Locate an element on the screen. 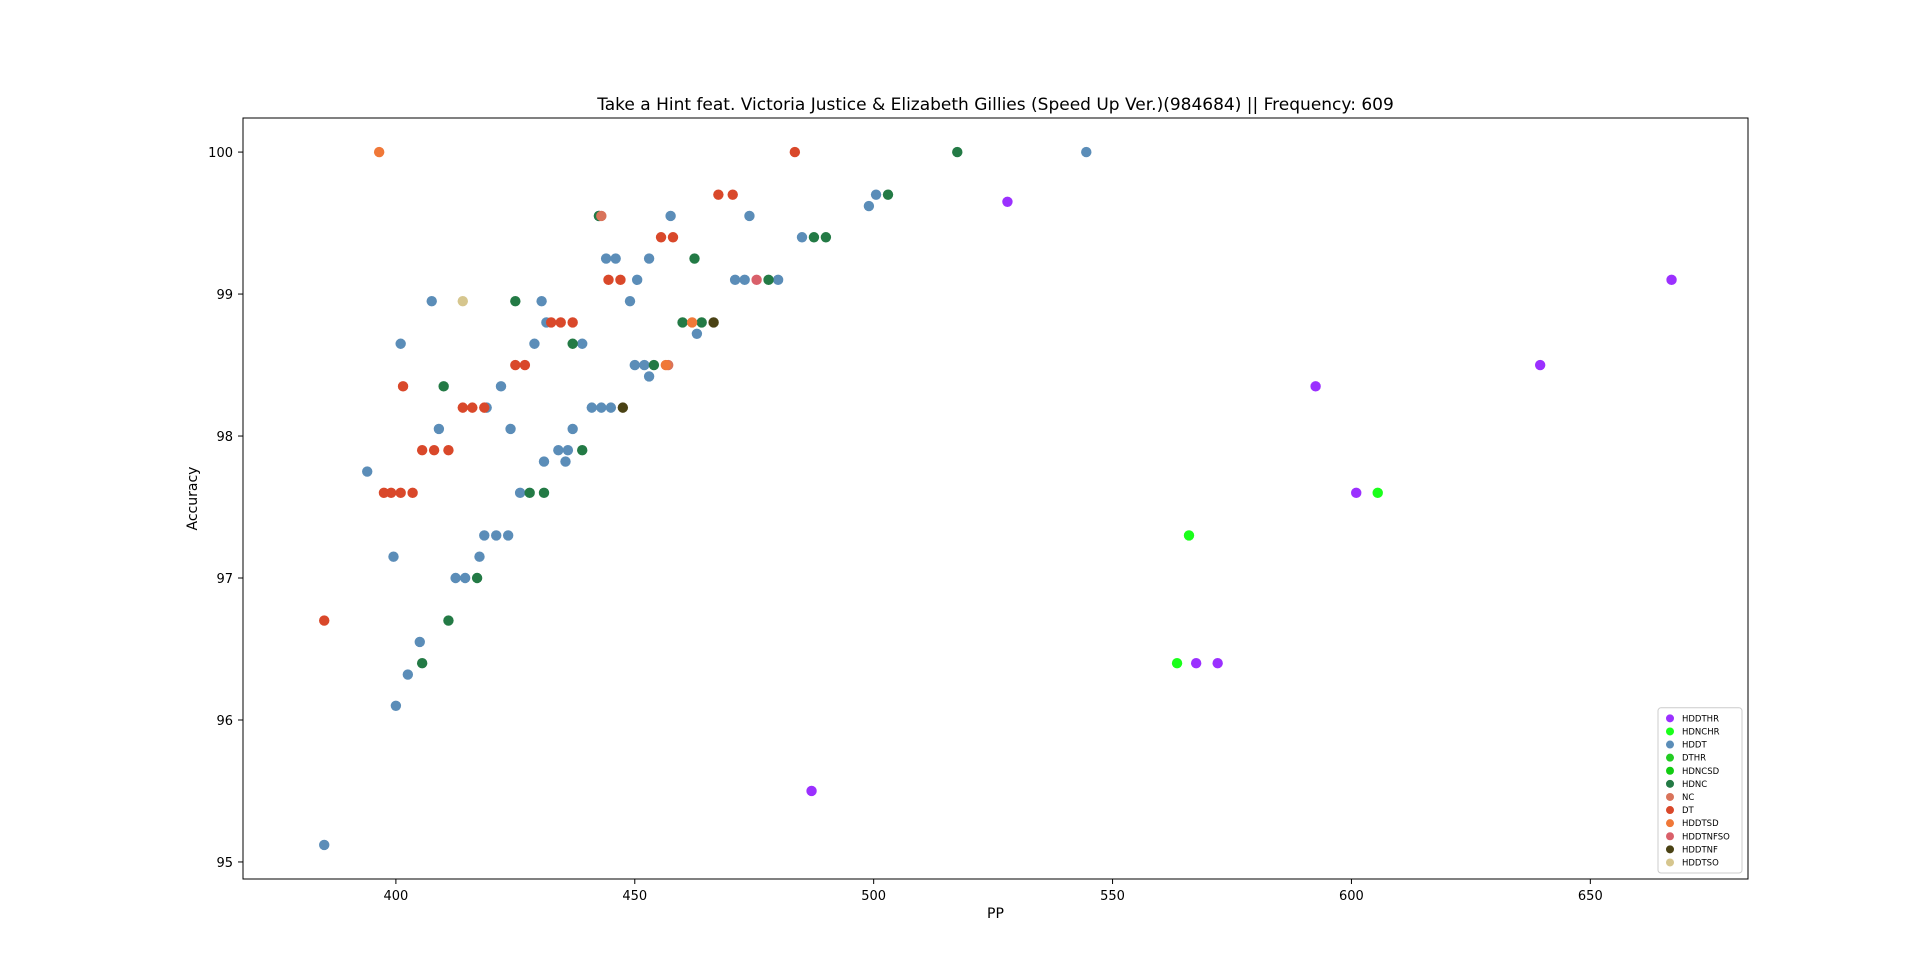  legend-label: HDDT is located at coordinates (1694, 746).